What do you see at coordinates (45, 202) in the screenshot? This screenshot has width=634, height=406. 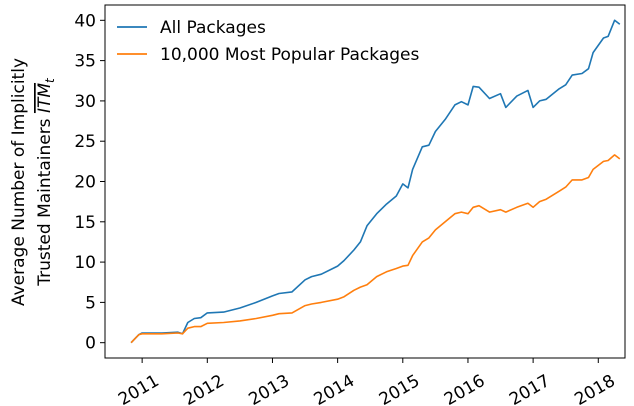 I see `y-axis-label-text: Trusted Maintainers` at bounding box center [45, 202].